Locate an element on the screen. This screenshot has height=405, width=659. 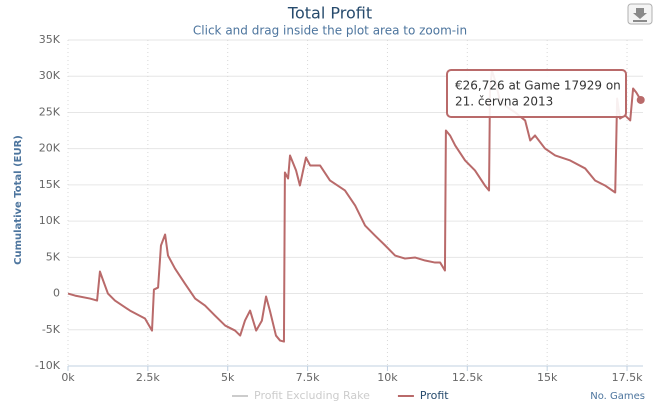
export-icon-base is located at coordinates (640, 21).